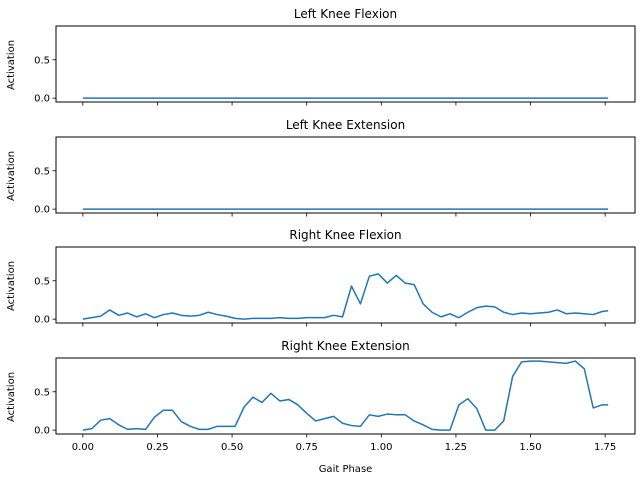  What do you see at coordinates (345, 235) in the screenshot?
I see `subplot-title: Right Knee Flexion` at bounding box center [345, 235].